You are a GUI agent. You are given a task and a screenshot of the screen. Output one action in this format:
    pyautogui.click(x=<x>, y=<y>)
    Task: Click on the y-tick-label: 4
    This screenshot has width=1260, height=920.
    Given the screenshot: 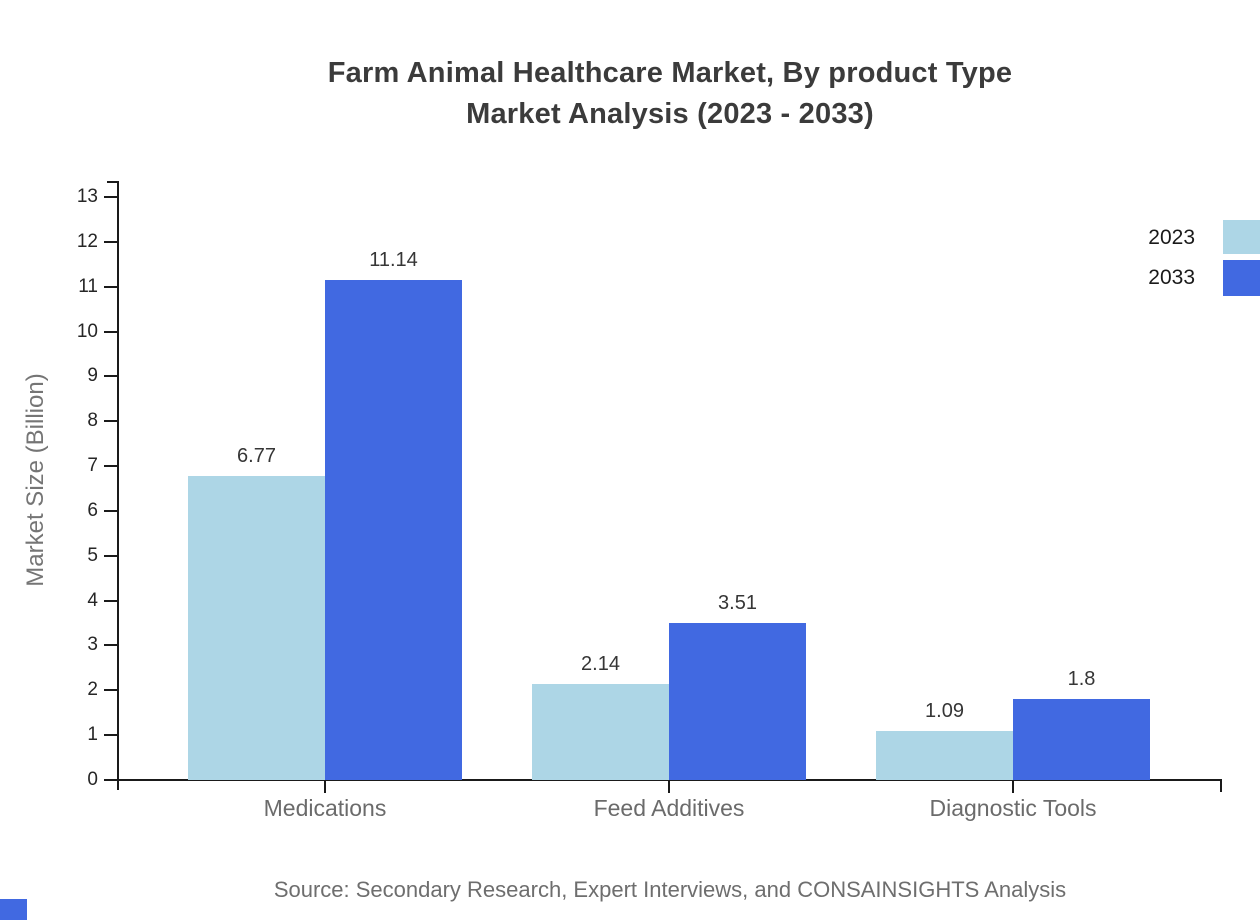 What is the action you would take?
    pyautogui.click(x=92, y=600)
    